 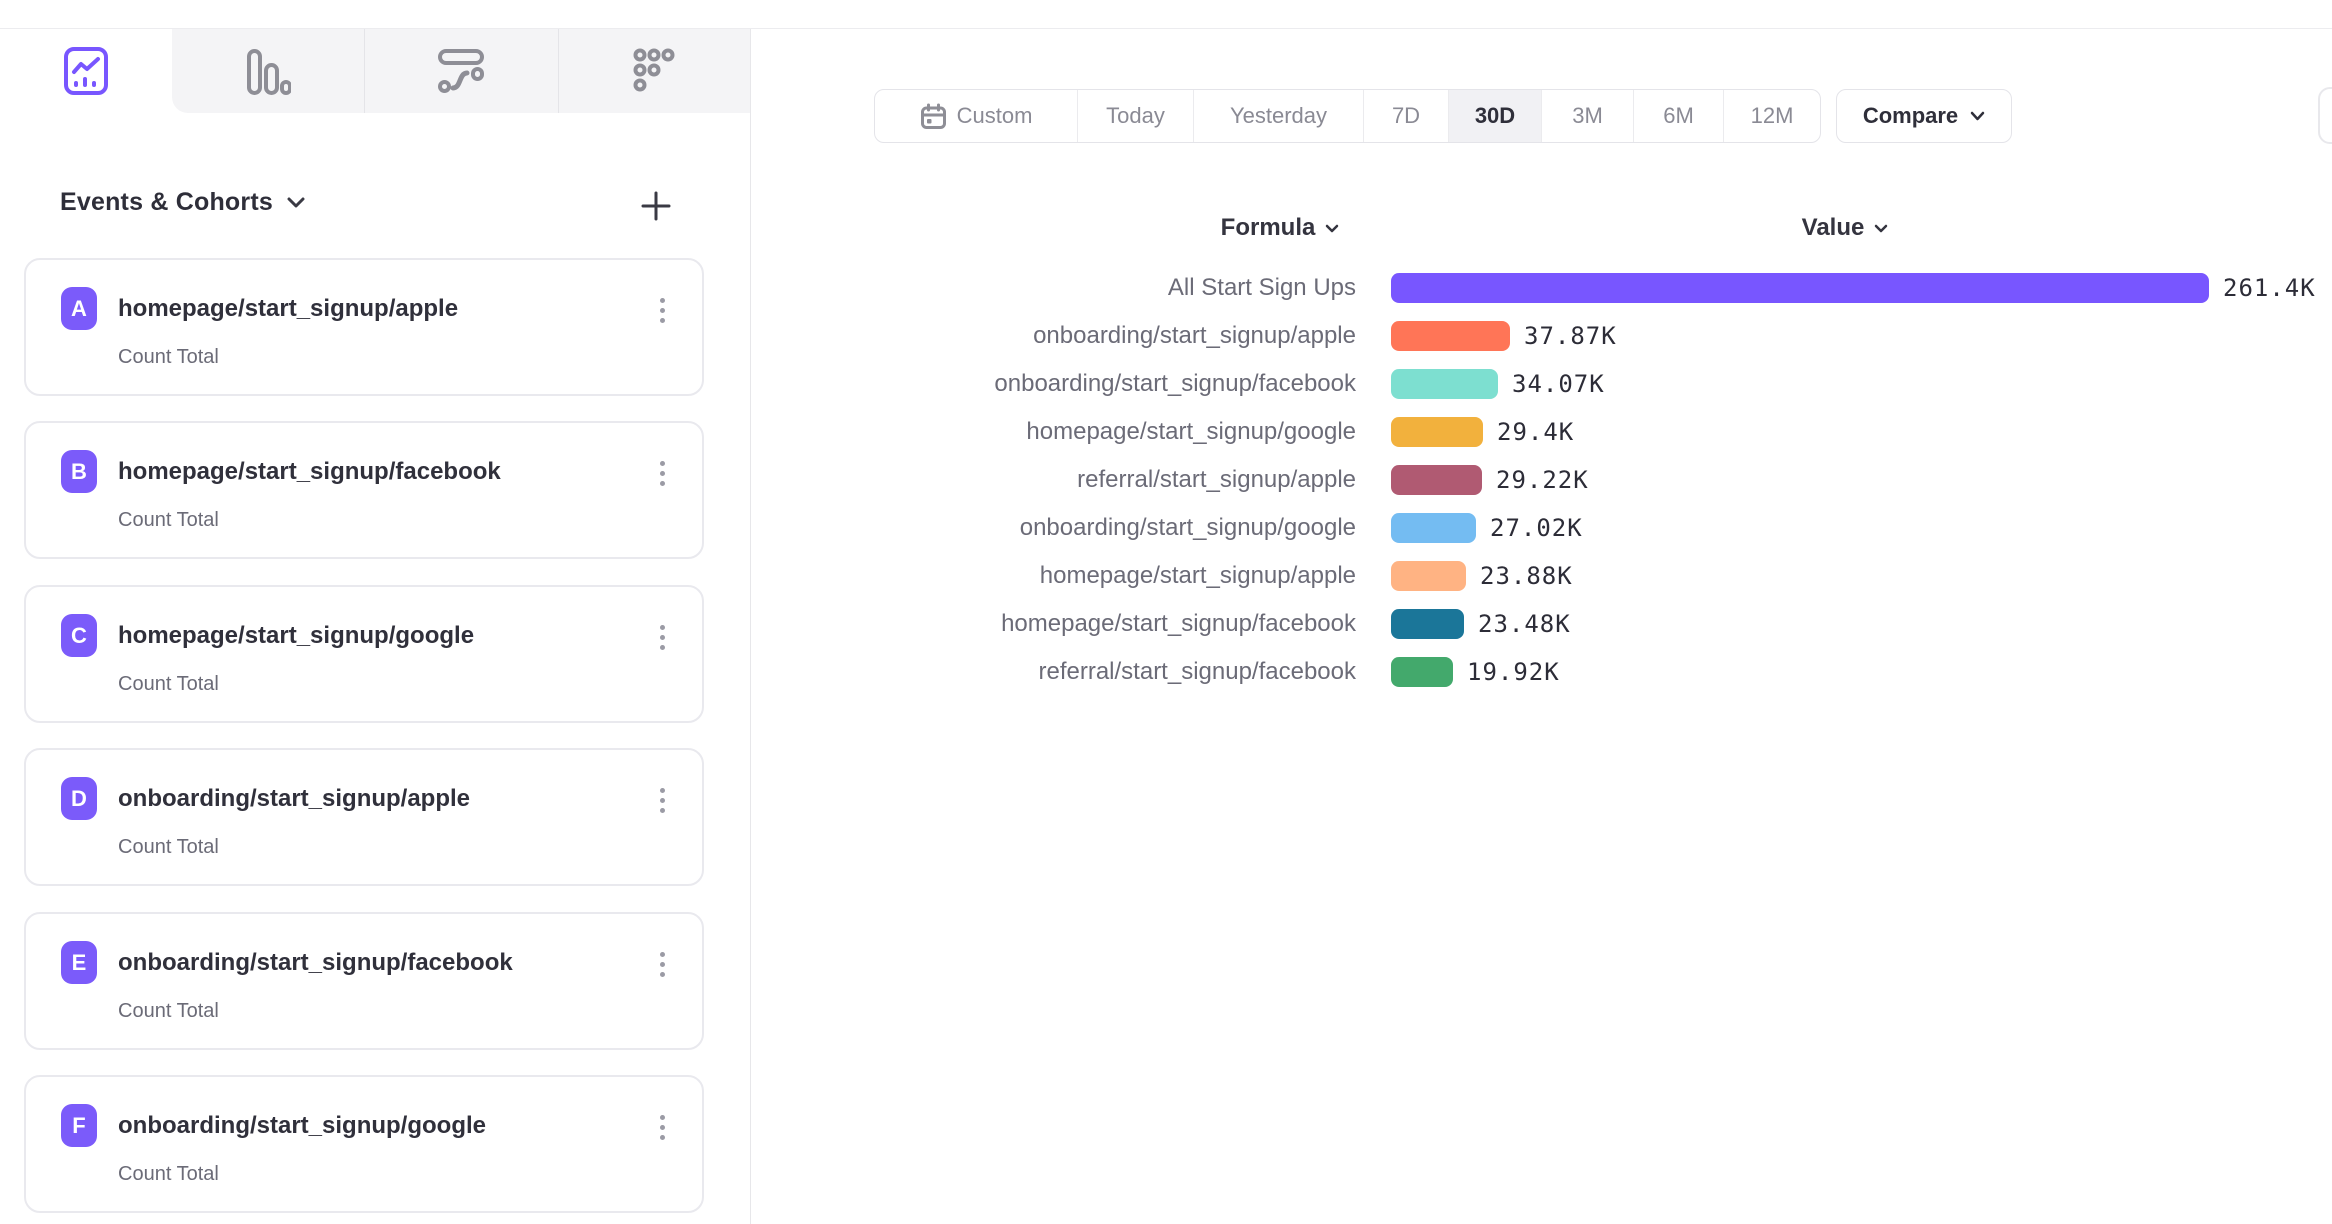 What do you see at coordinates (1194, 335) in the screenshot?
I see `chart-row-label: onboarding/start_signup/apple` at bounding box center [1194, 335].